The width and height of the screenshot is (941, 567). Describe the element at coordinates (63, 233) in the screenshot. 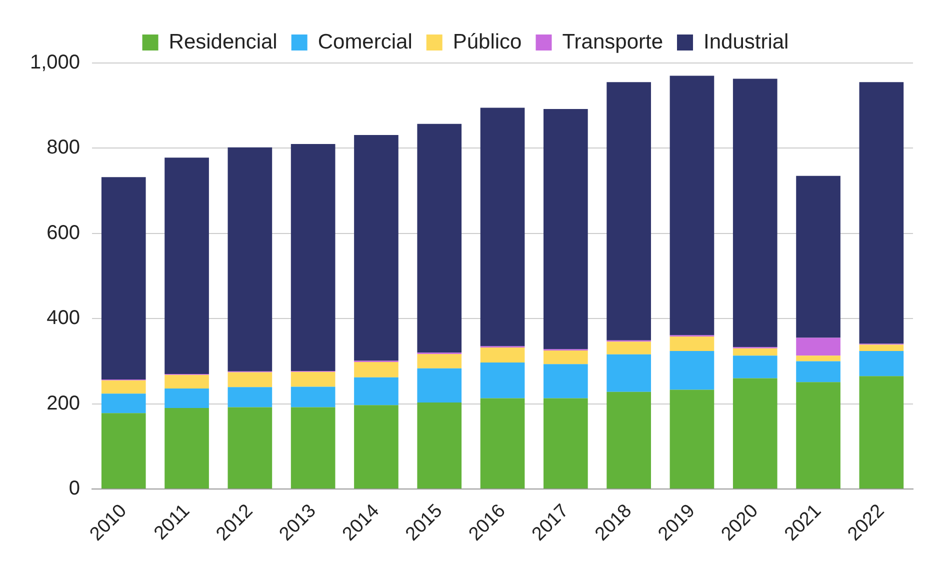

I see `y-tick-label: 600` at that location.